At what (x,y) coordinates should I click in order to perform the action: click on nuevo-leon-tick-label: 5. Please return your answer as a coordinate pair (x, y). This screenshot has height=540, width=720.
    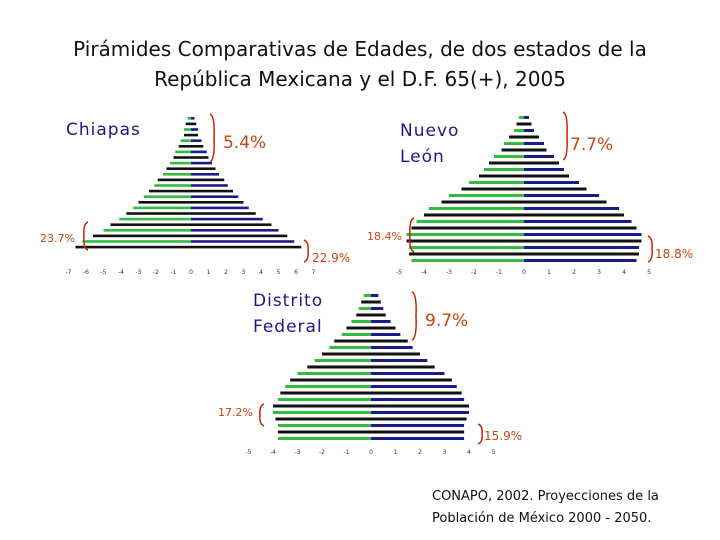
    Looking at the image, I should click on (649, 272).